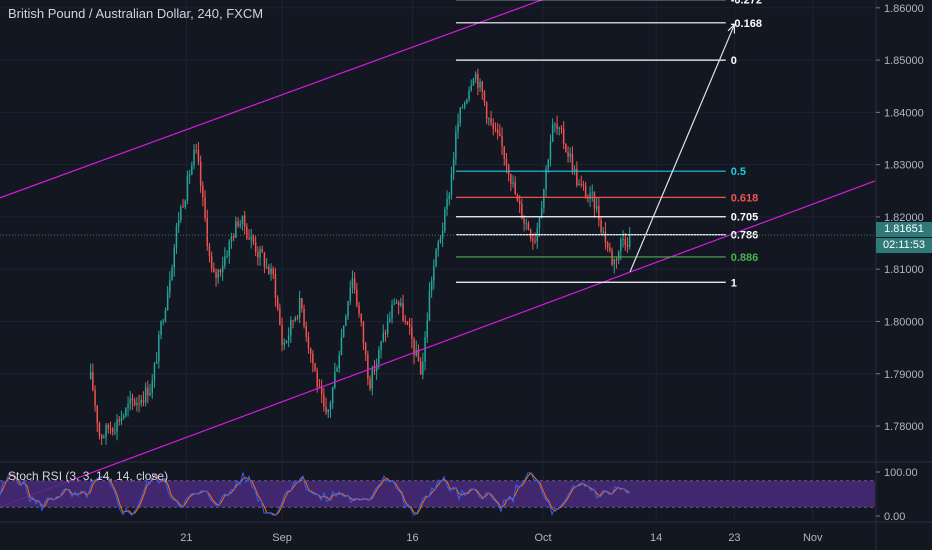 This screenshot has width=932, height=550. What do you see at coordinates (904, 9) in the screenshot?
I see `price-tick-label: 1.86000` at bounding box center [904, 9].